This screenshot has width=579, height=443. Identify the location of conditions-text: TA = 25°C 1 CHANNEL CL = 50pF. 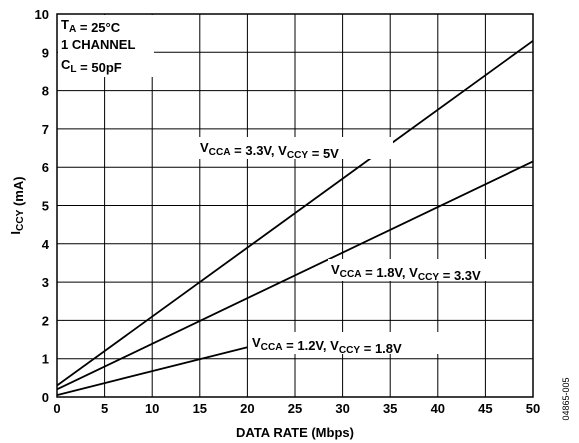
(98, 46).